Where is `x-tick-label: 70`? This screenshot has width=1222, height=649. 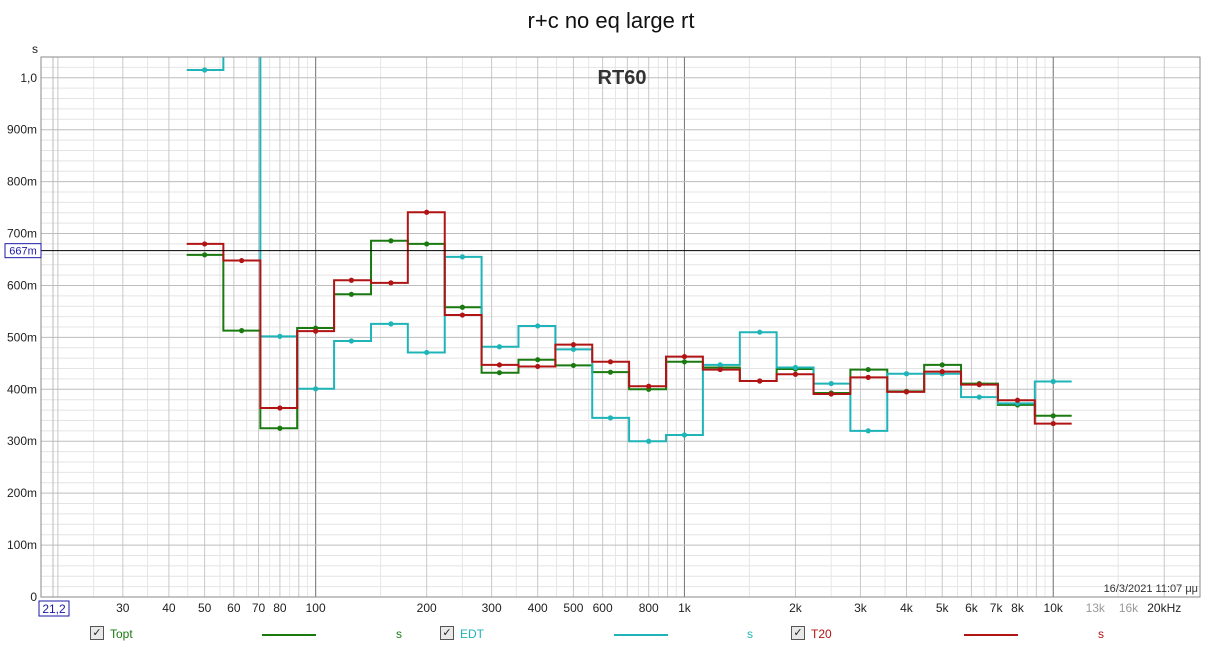 x-tick-label: 70 is located at coordinates (259, 608).